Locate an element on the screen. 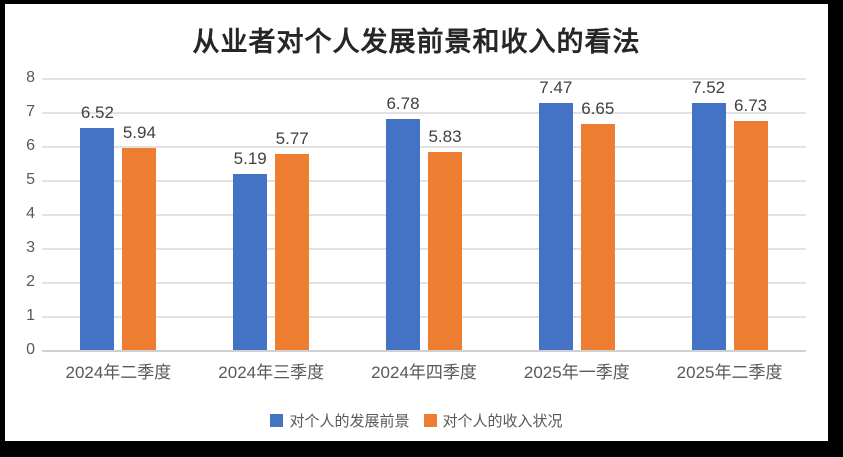  x-axis: 2024年二季度 2024年三季度 2024年四季度 2025年一季度 2025年二季度 is located at coordinates (424, 370).